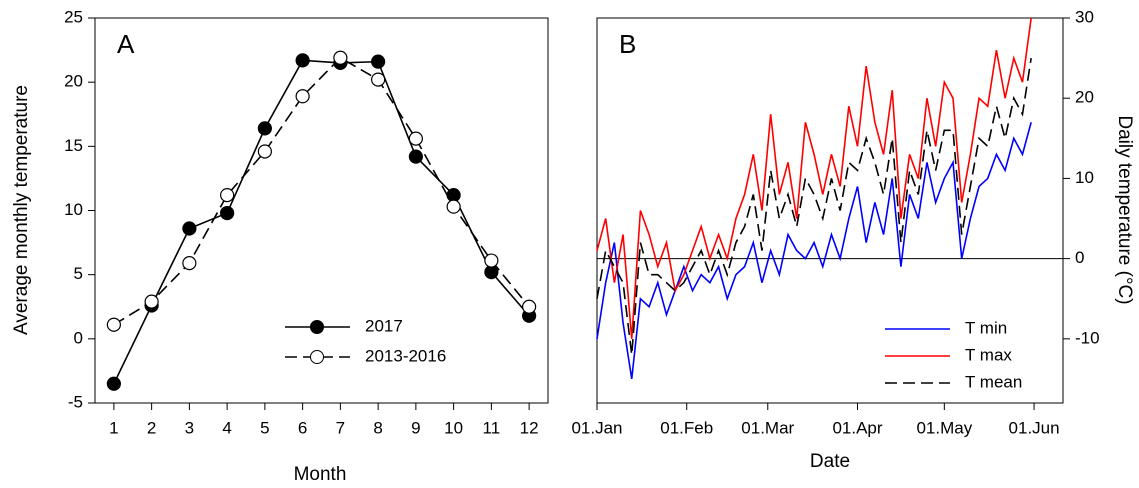 The width and height of the screenshot is (1139, 488). What do you see at coordinates (627, 44) in the screenshot?
I see `panel-label: B` at bounding box center [627, 44].